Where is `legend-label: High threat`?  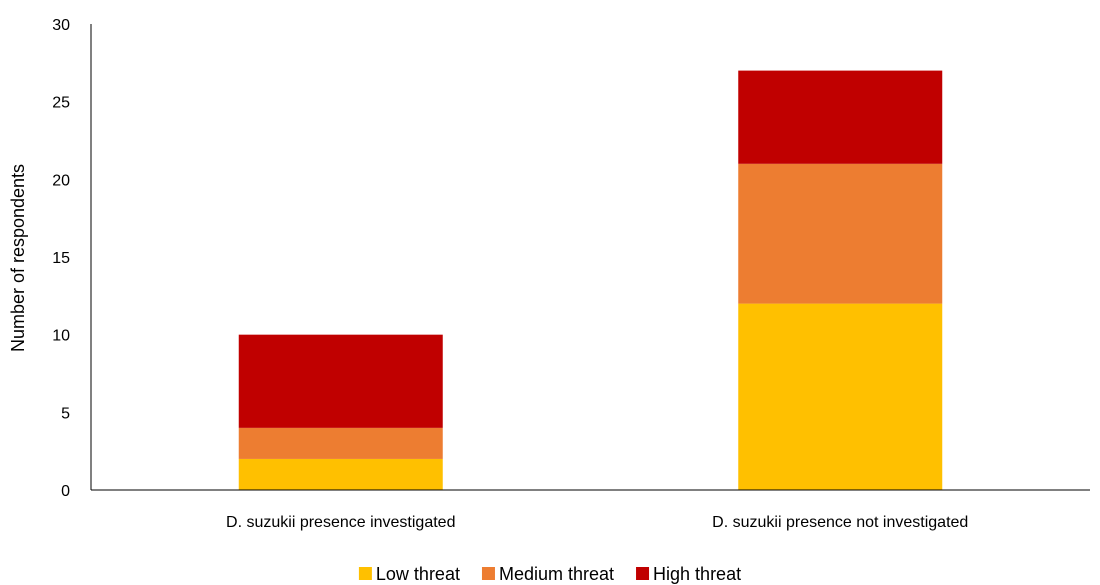 legend-label: High threat is located at coordinates (697, 574).